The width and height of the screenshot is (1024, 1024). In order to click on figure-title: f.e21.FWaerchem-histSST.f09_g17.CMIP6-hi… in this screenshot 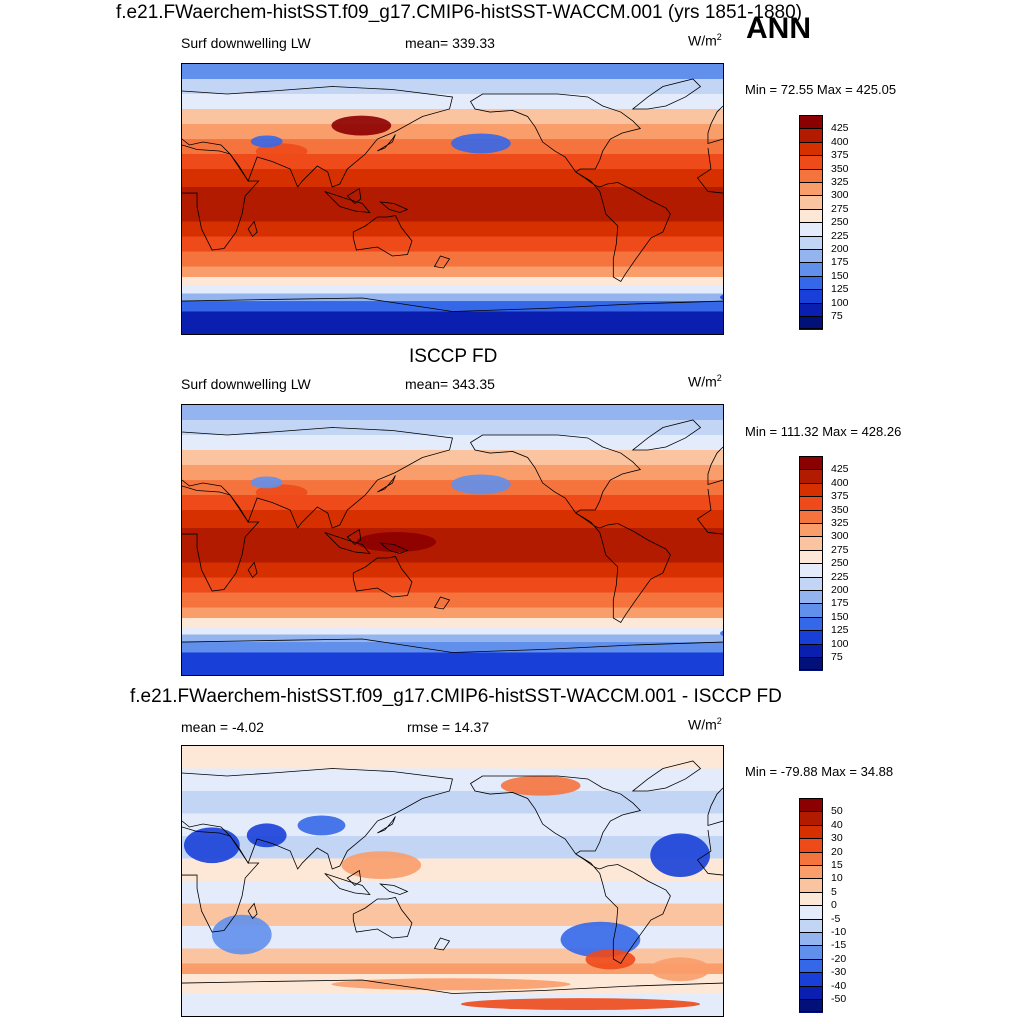, I will do `click(459, 12)`.